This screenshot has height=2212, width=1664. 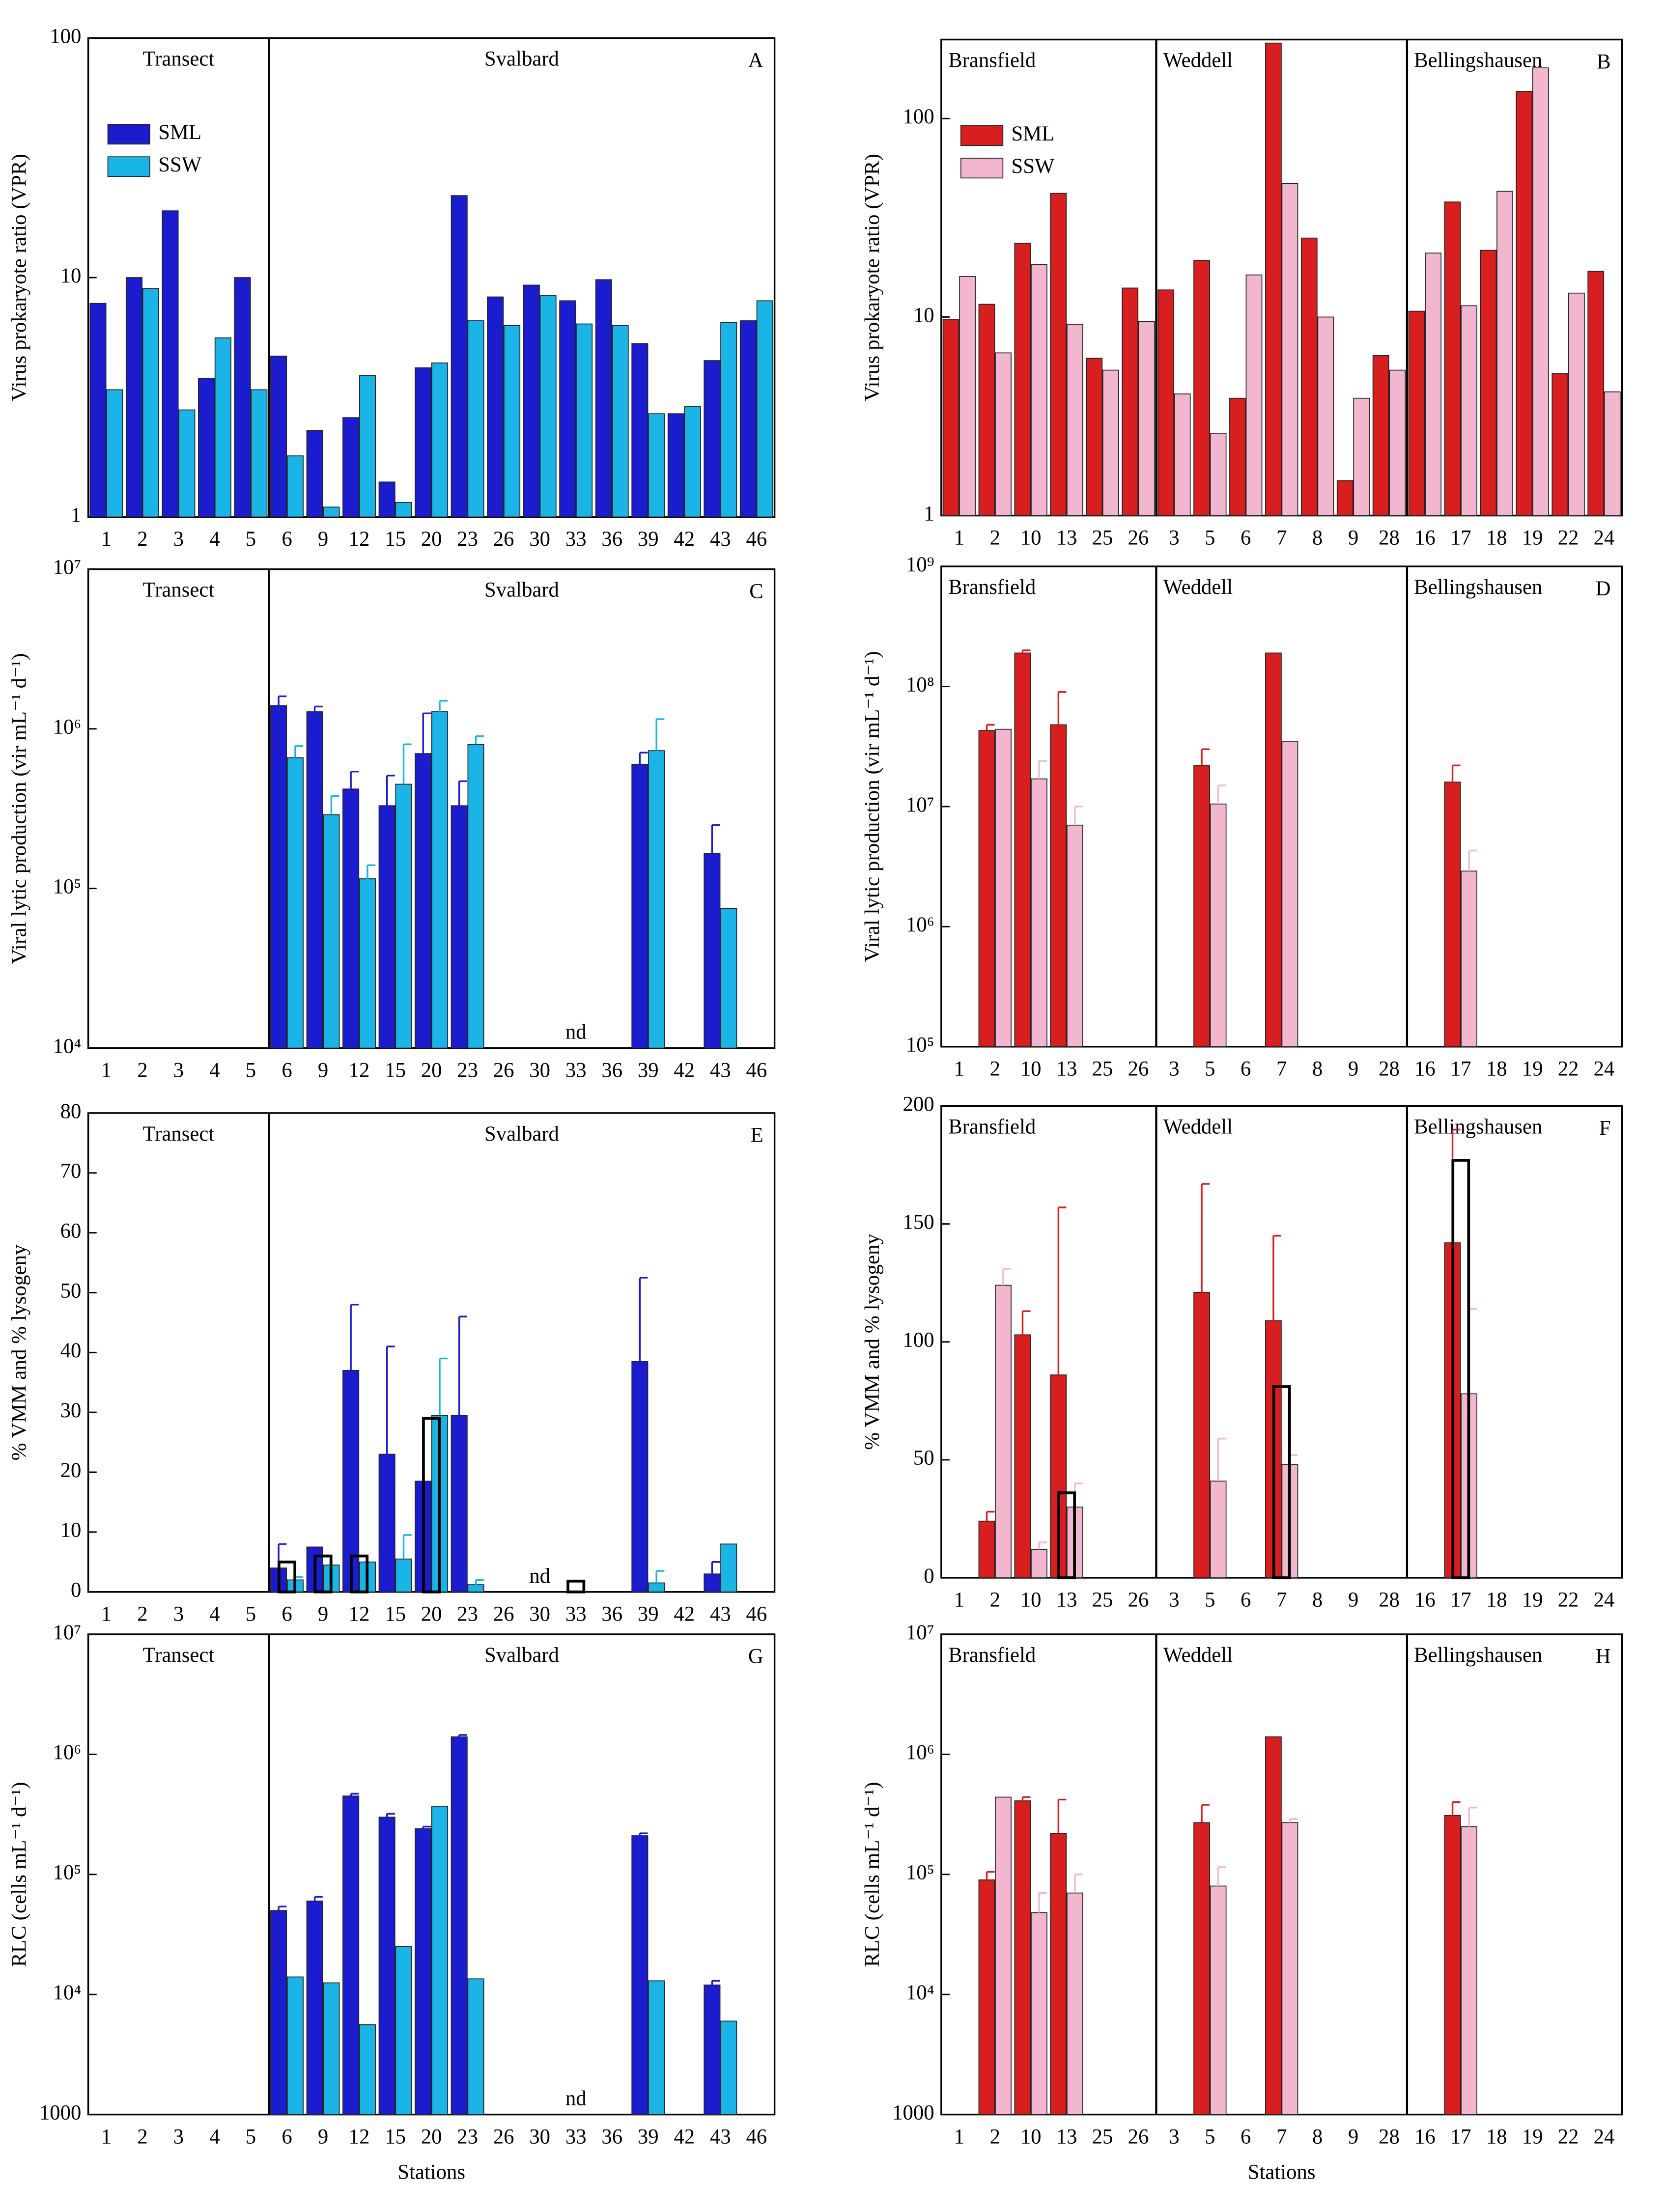 What do you see at coordinates (1496, 537) in the screenshot?
I see `x-tick-label: 18` at bounding box center [1496, 537].